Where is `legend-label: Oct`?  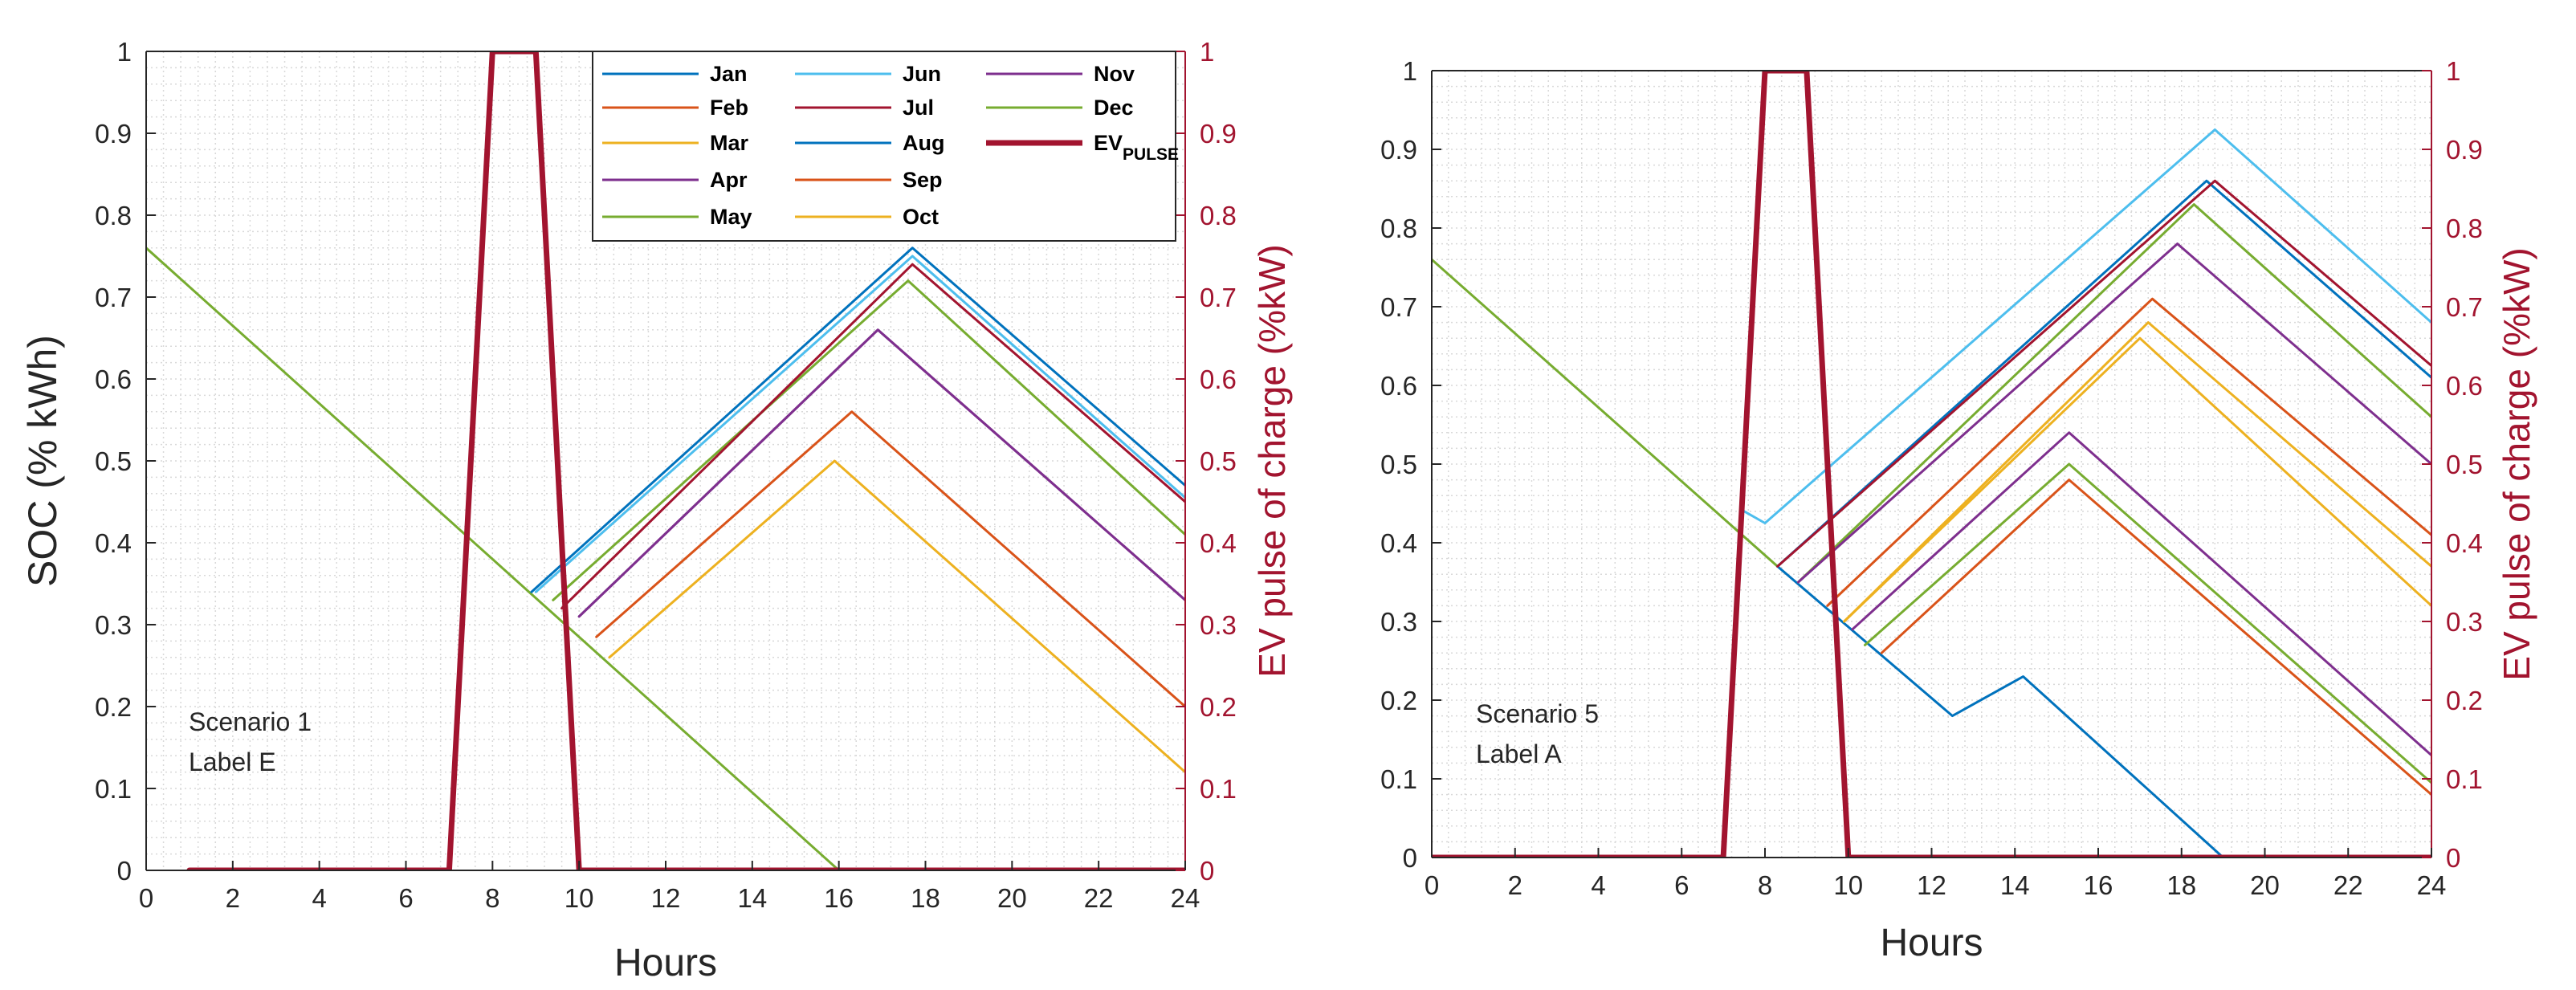 legend-label: Oct is located at coordinates (921, 217).